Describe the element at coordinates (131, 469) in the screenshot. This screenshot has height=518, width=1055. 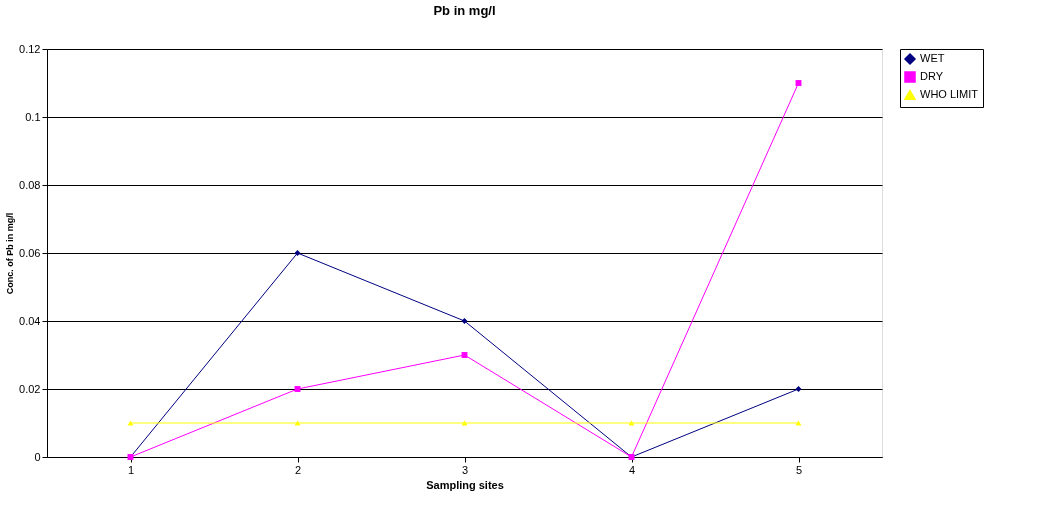
I see `x-tick-label: 1` at that location.